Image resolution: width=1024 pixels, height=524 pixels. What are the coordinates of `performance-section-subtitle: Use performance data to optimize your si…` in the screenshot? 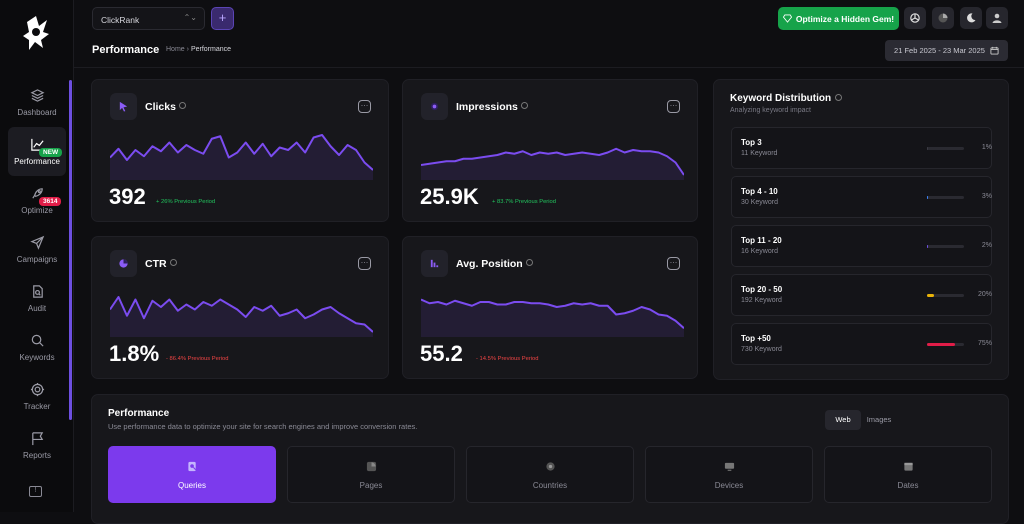 It's located at (263, 426).